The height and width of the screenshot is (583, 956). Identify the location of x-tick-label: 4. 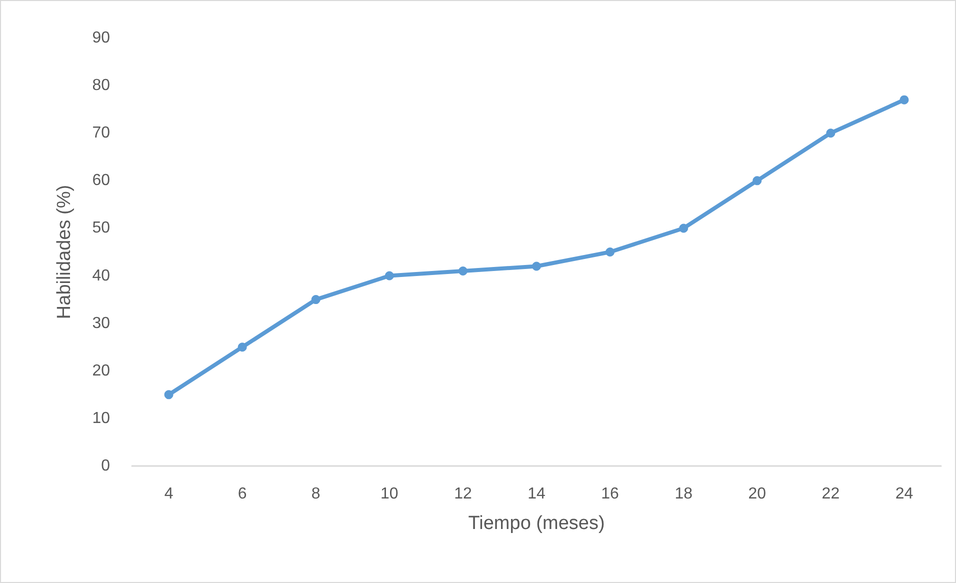
(169, 494).